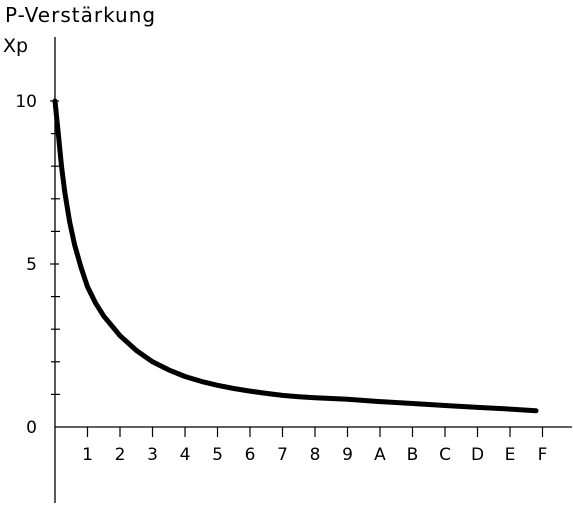 The height and width of the screenshot is (507, 573). Describe the element at coordinates (120, 455) in the screenshot. I see `x-tick-label-2: 2` at that location.